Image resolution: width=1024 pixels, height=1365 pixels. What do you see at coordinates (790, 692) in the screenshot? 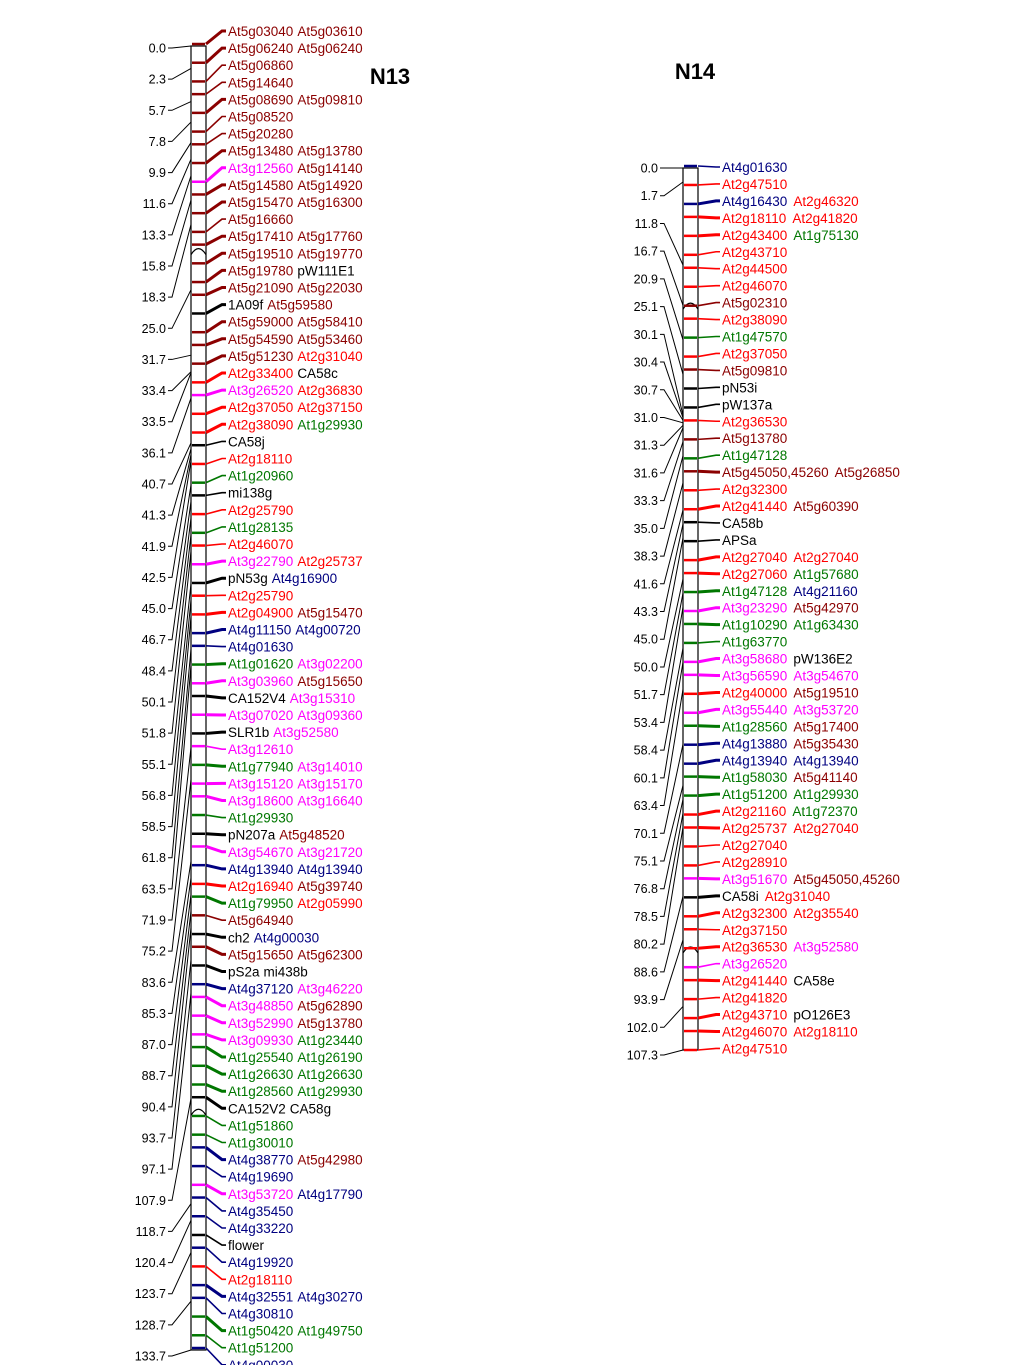
I see `locus-label-row: At2g40000 At5g19510` at bounding box center [790, 692].